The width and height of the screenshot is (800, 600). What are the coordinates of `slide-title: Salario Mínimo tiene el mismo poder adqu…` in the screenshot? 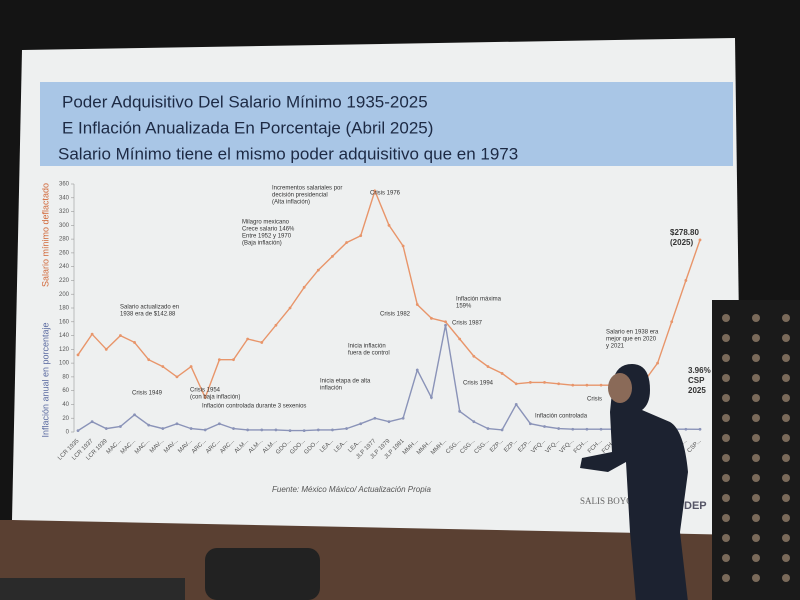 It's located at (288, 153).